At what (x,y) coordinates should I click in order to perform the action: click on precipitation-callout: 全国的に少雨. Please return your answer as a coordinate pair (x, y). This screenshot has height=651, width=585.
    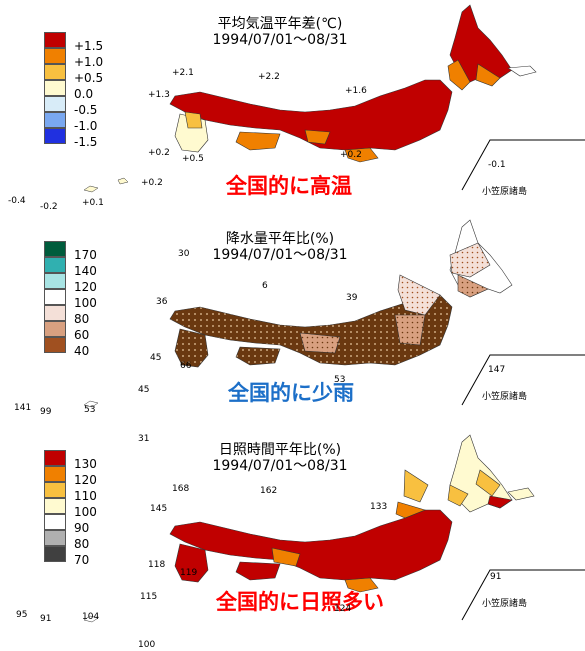
    Looking at the image, I should click on (291, 393).